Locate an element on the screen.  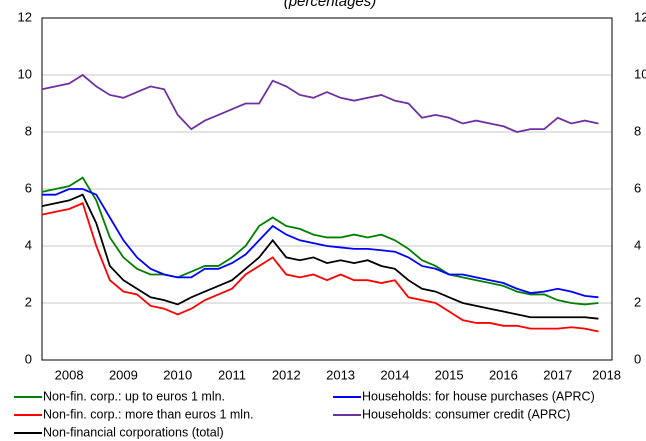
x-tick-label: 2016 is located at coordinates (503, 374).